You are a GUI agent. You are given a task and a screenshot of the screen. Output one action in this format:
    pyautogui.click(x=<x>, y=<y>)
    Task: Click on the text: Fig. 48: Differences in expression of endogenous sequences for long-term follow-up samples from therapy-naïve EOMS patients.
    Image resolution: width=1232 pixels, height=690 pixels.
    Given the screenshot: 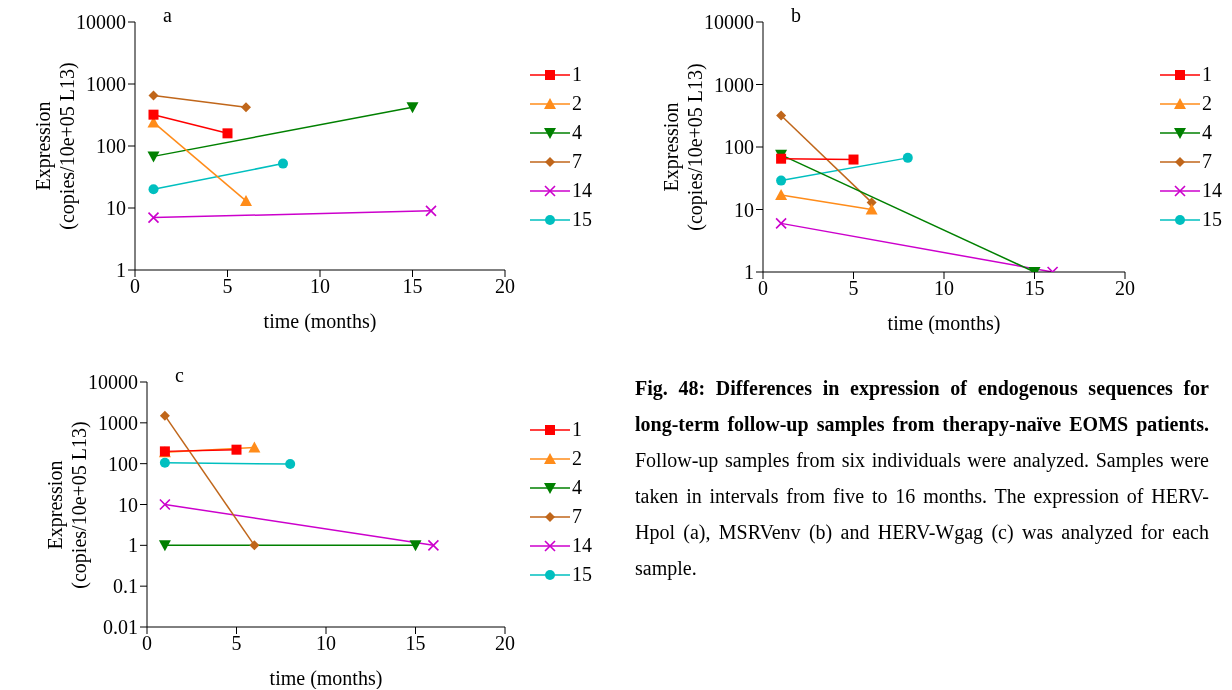 What is the action you would take?
    pyautogui.click(x=922, y=406)
    